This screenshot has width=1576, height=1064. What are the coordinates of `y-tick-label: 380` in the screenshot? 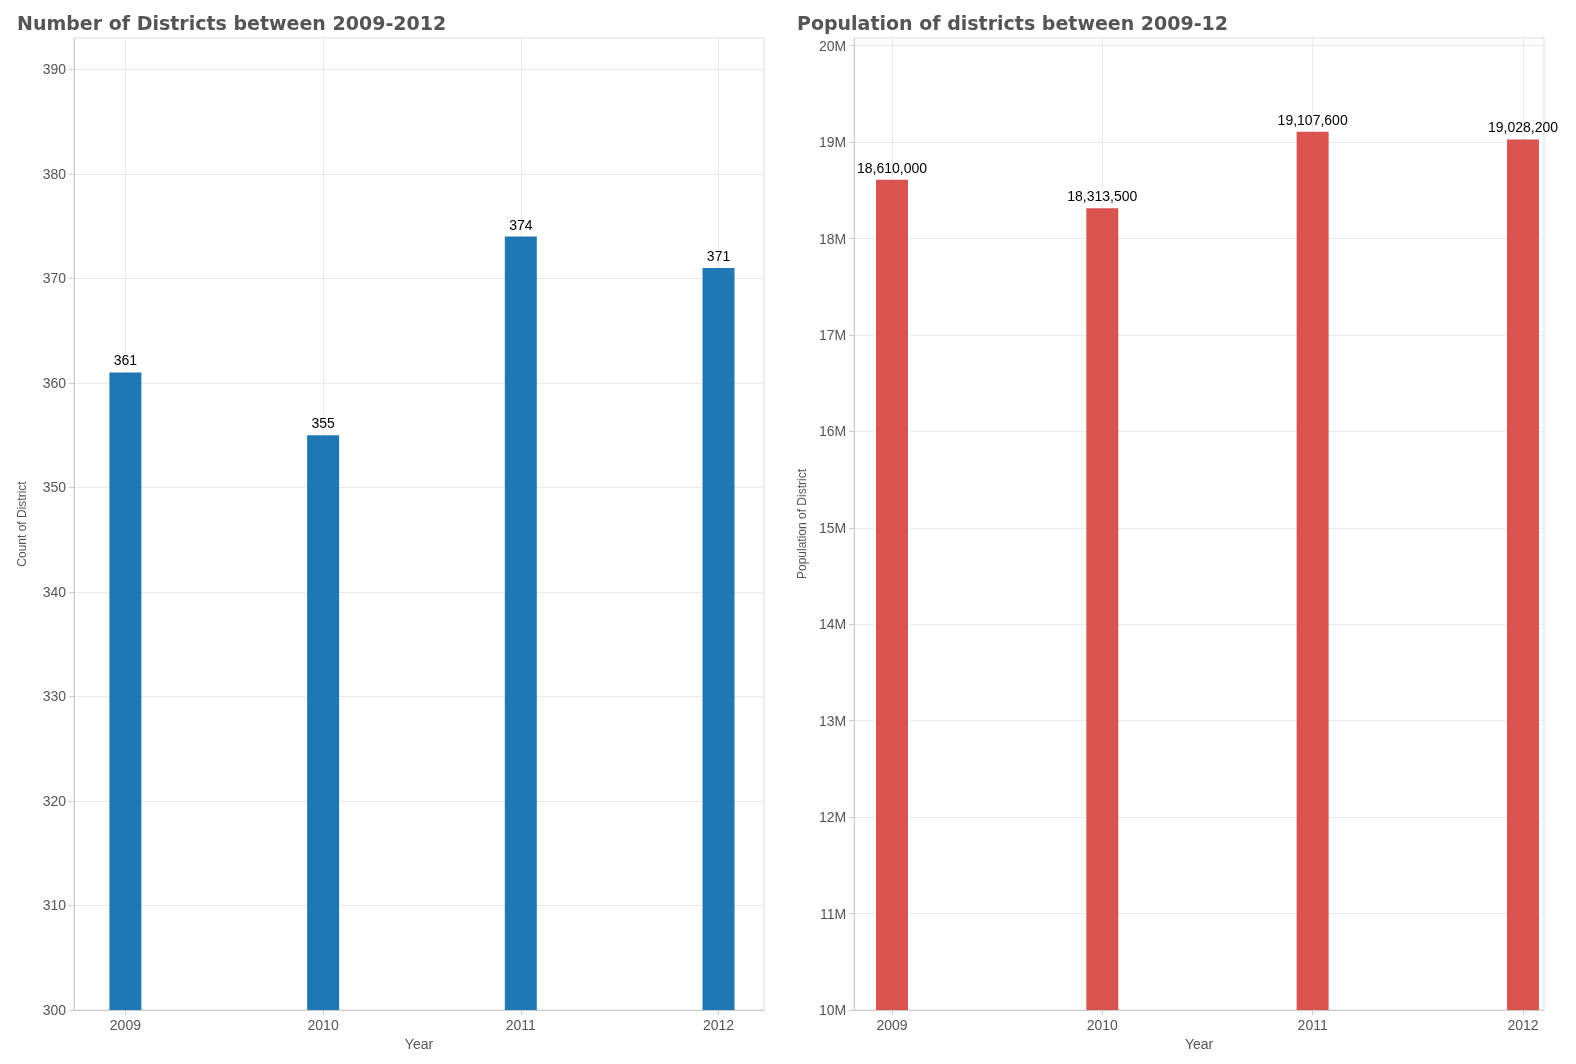 It's located at (54, 173).